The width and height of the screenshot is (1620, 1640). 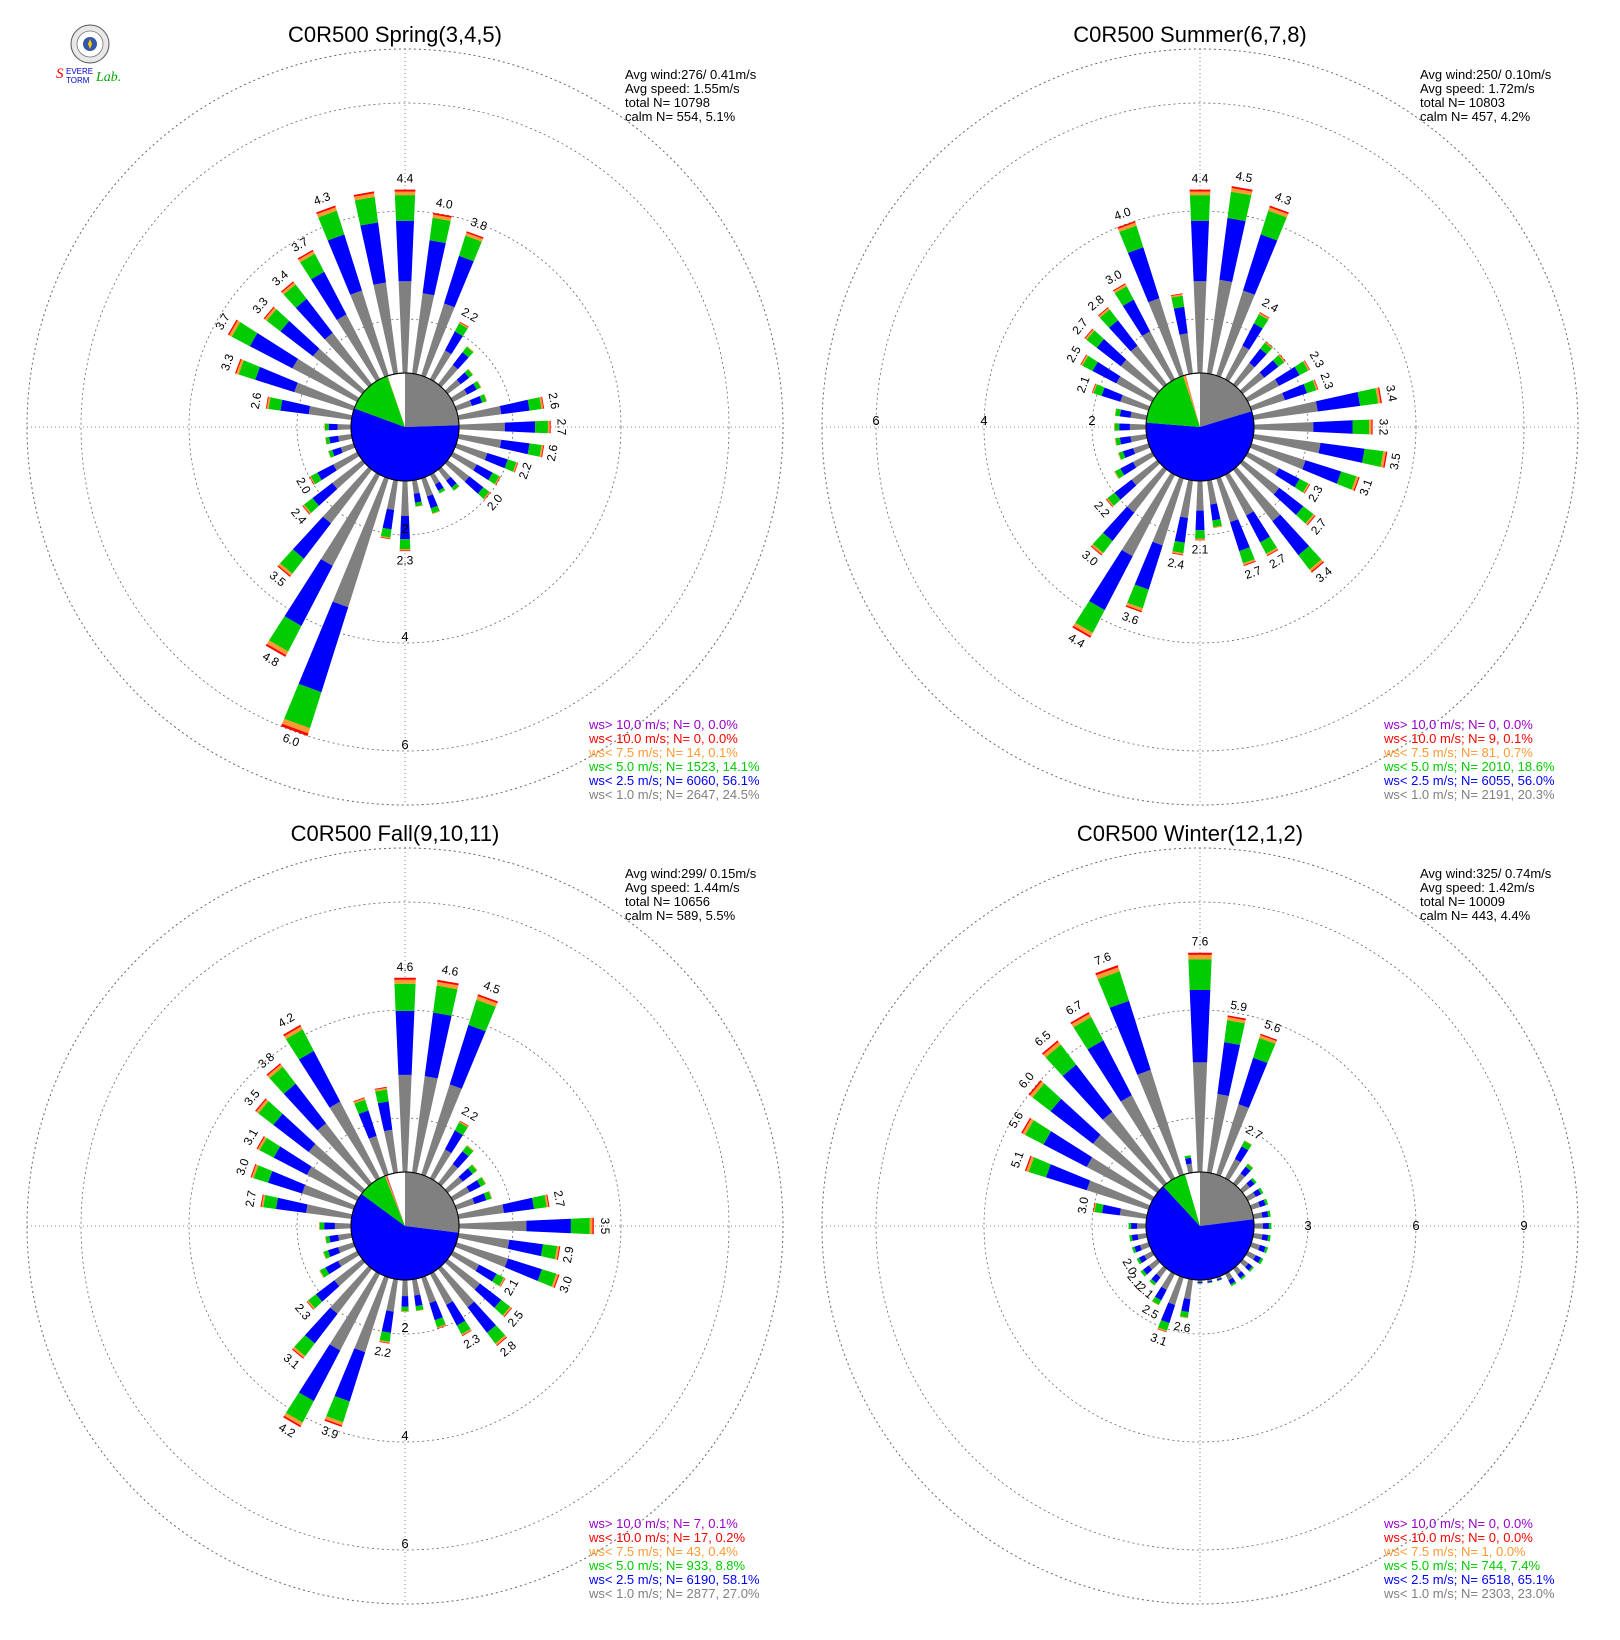 What do you see at coordinates (1043, 1039) in the screenshot?
I see `petal-value-label: 6.5` at bounding box center [1043, 1039].